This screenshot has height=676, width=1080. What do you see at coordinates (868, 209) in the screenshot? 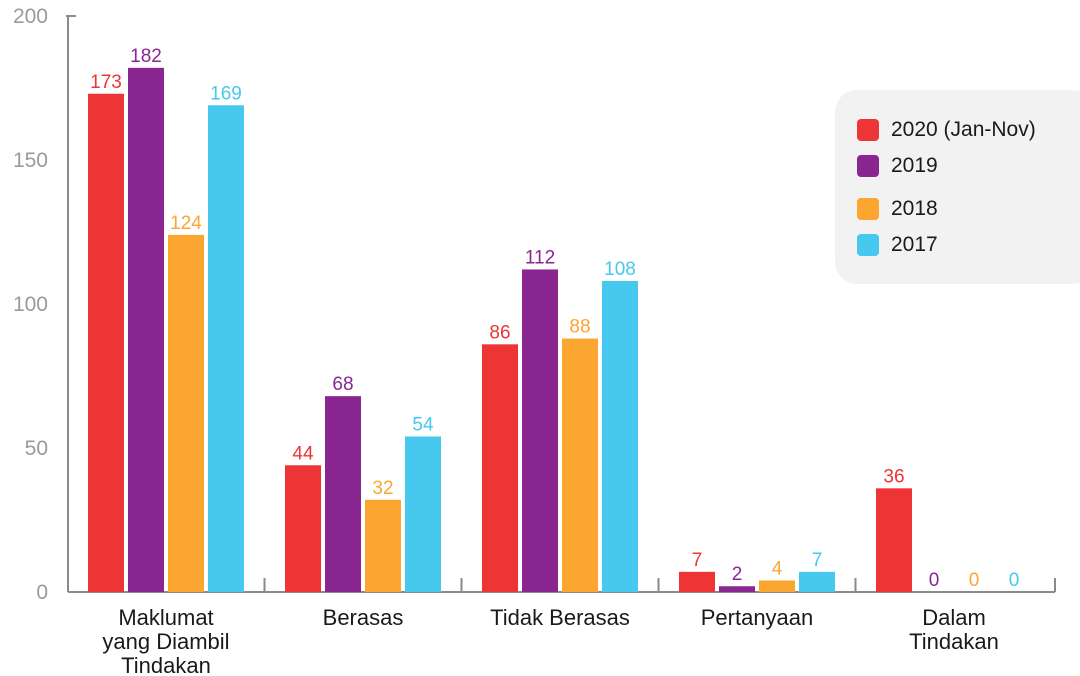
I see `legend-swatch-2018` at bounding box center [868, 209].